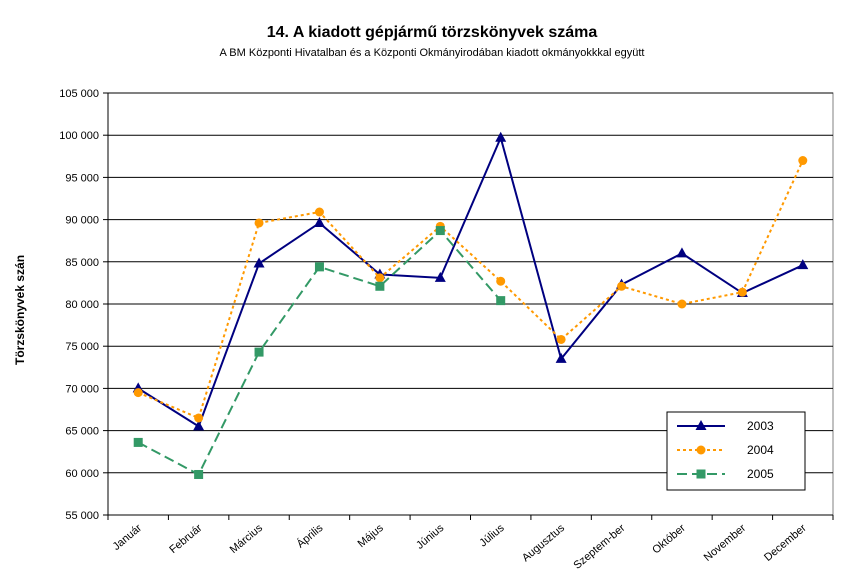 The image size is (850, 583). I want to click on legend-marker-2005, so click(701, 474).